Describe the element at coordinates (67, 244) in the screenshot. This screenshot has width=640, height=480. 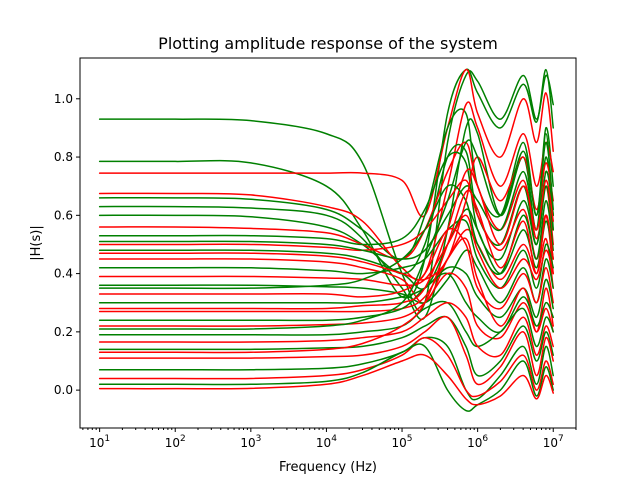
I see `y-axis-ticks: 0.0 0.2 0.4 0.6 0.8 1.0` at that location.